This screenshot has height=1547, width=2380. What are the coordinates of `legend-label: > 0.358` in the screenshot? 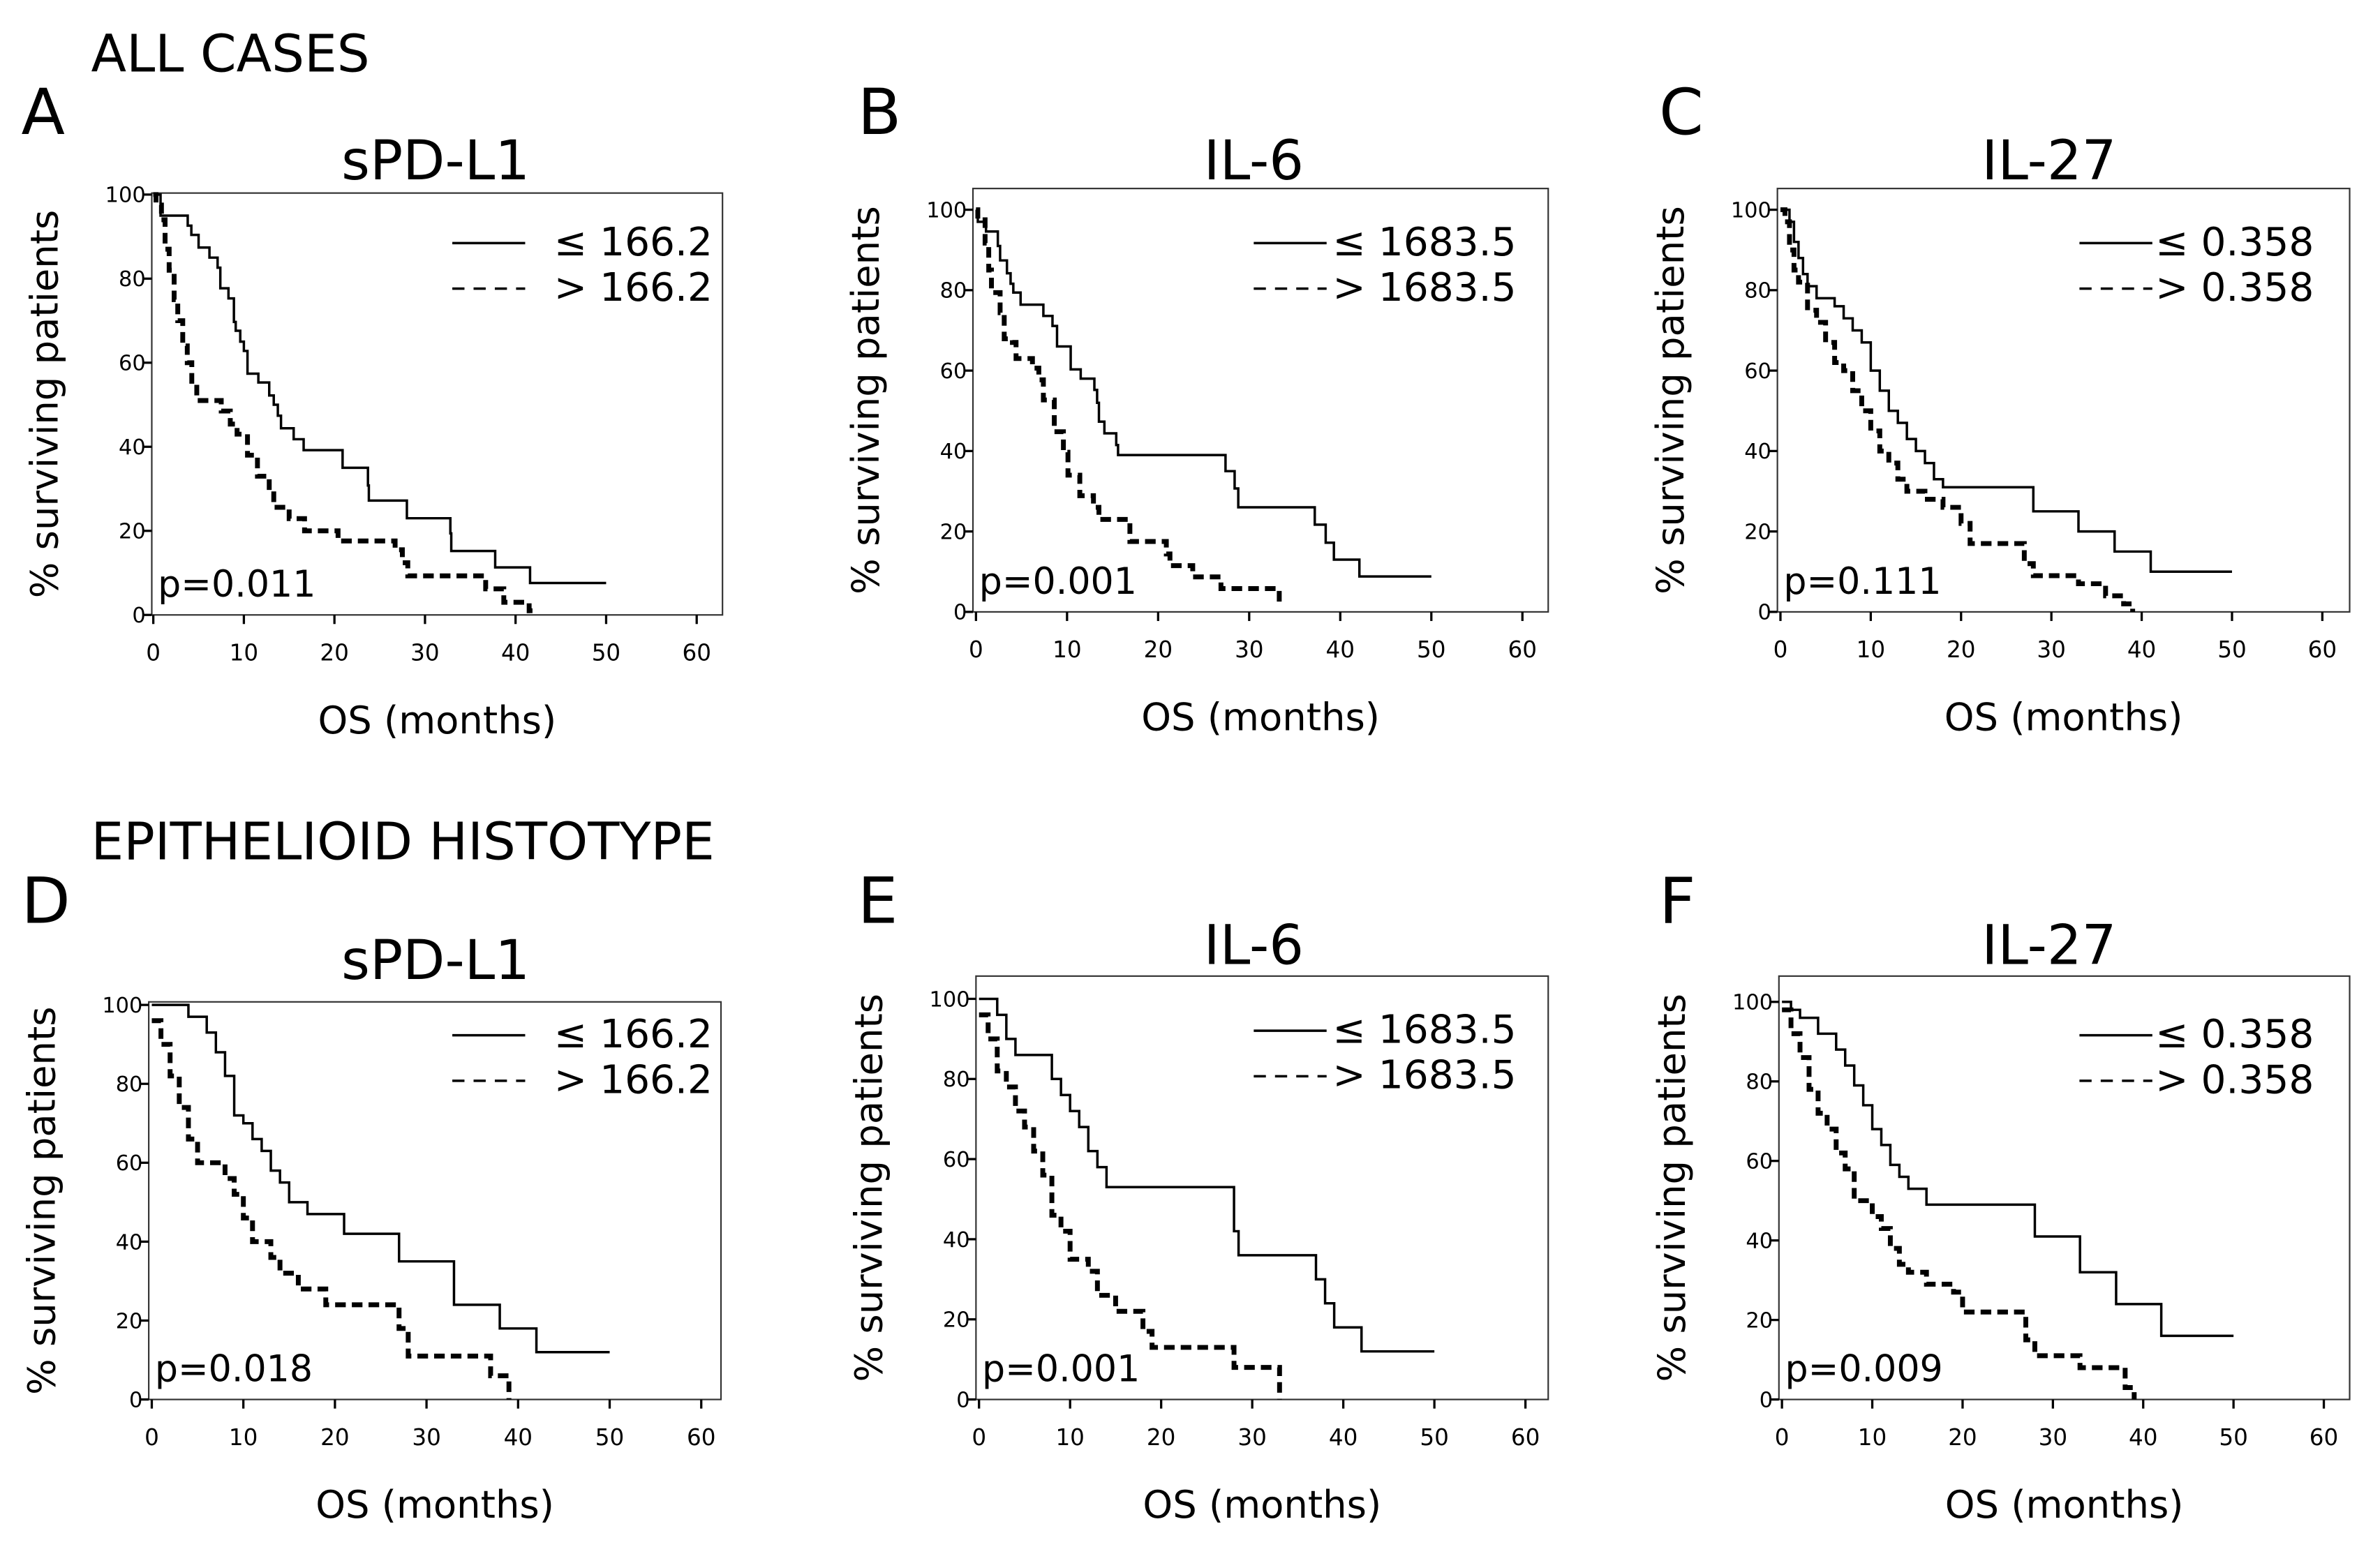 It's located at (2235, 288).